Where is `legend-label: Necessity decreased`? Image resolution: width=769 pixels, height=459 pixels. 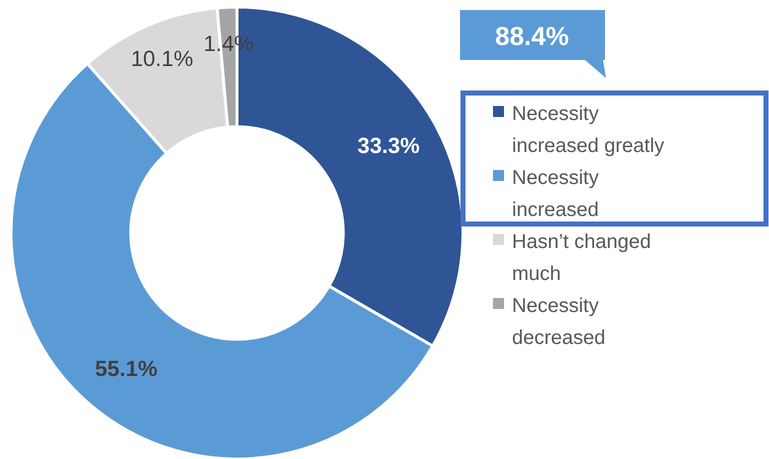 legend-label: Necessity decreased is located at coordinates (559, 322).